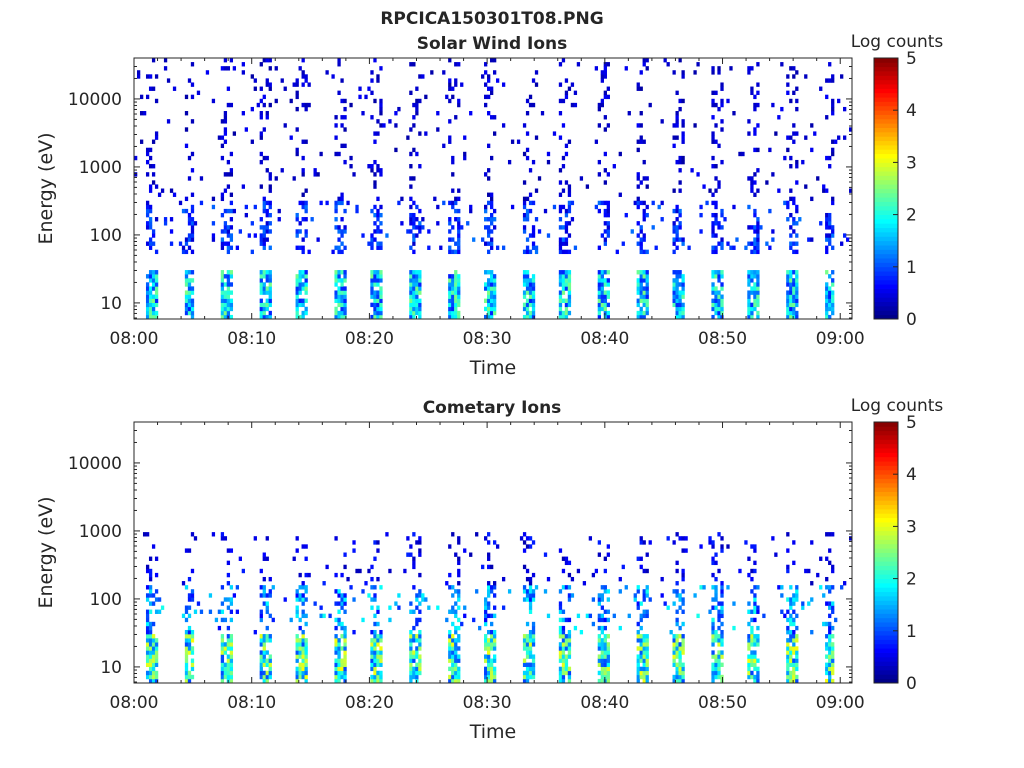 The width and height of the screenshot is (1024, 768). I want to click on colorbar-tick-label: 4, so click(911, 475).